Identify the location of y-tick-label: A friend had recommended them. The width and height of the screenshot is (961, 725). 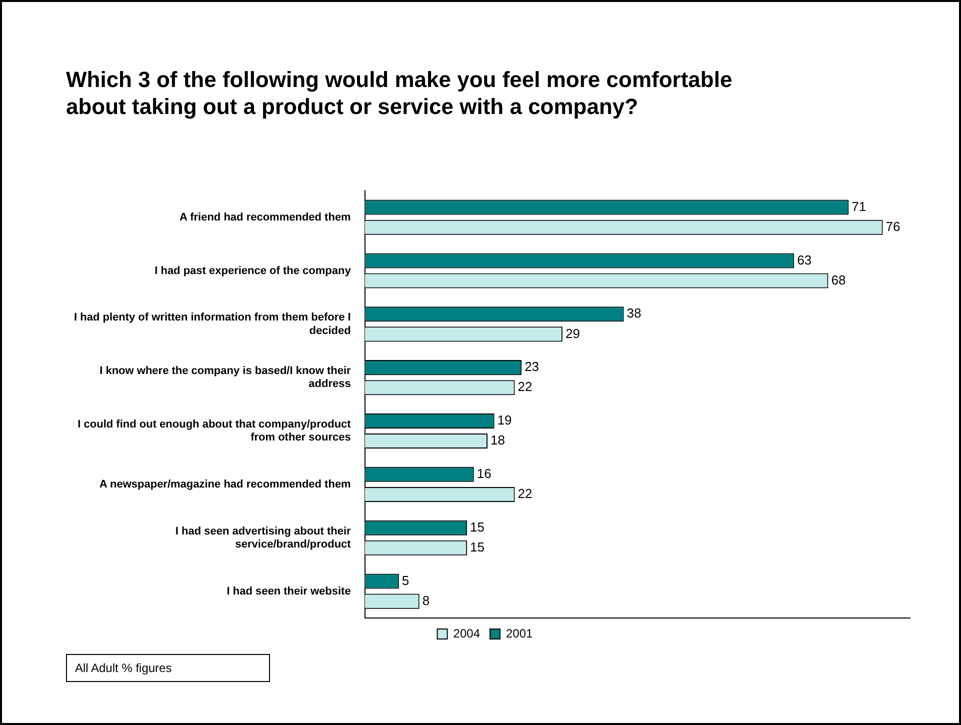
(266, 217).